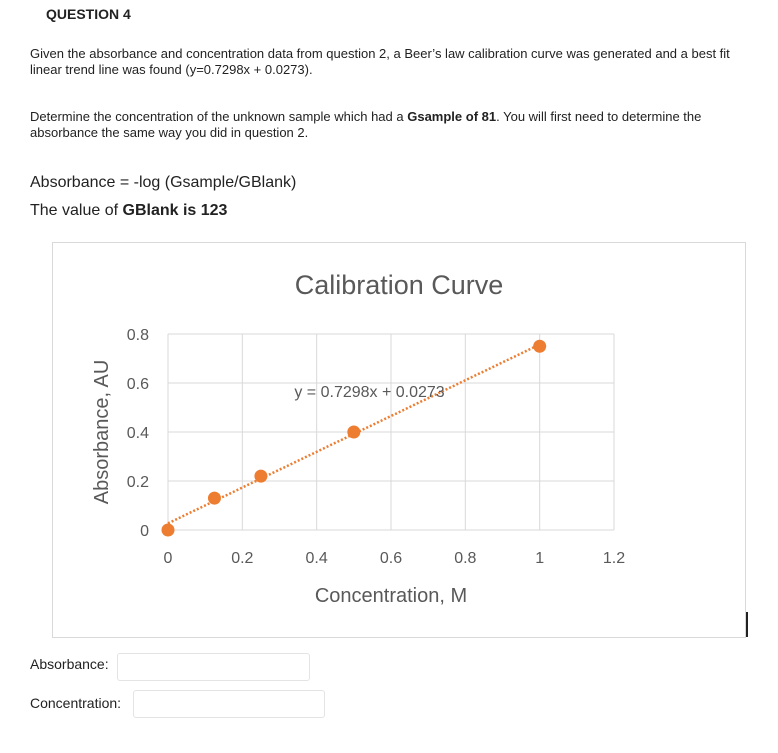 The image size is (778, 753). I want to click on gblank-term: GBlank, so click(150, 210).